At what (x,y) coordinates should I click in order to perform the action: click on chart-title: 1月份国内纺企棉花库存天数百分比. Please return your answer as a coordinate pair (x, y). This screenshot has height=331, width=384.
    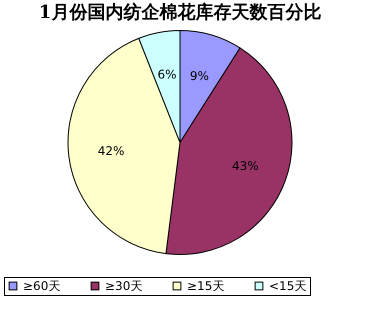
    Looking at the image, I should click on (180, 12).